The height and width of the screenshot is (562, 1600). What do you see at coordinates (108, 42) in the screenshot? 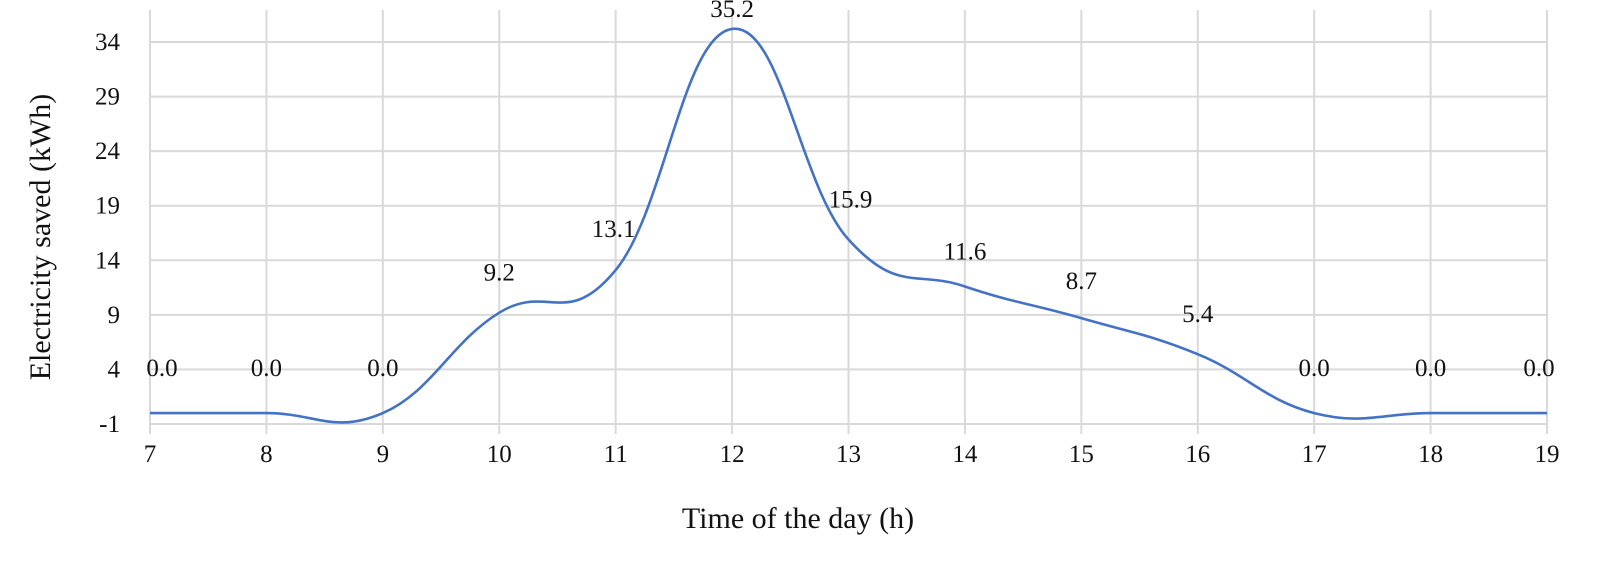
I see `y-tick-label: 34` at bounding box center [108, 42].